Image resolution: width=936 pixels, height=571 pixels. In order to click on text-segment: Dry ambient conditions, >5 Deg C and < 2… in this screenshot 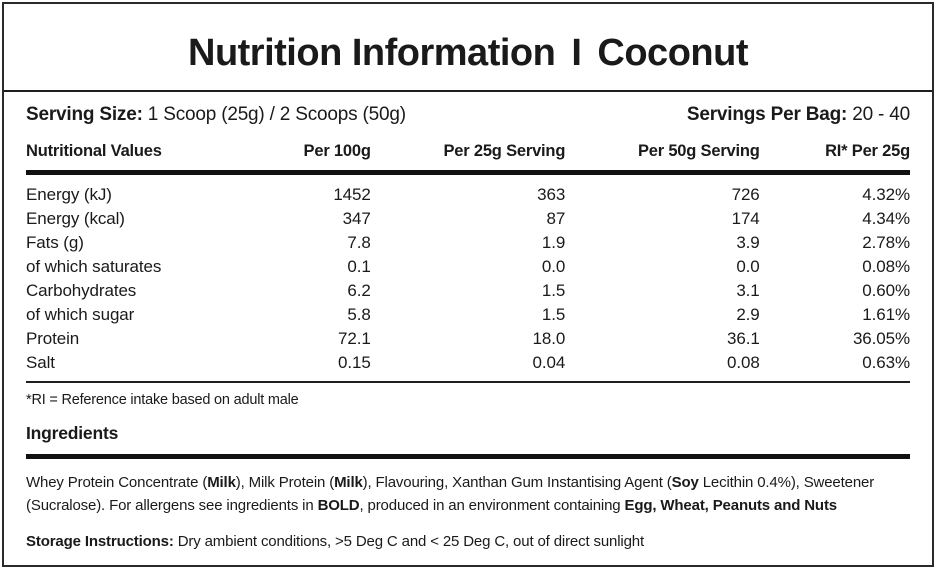, I will do `click(409, 541)`.